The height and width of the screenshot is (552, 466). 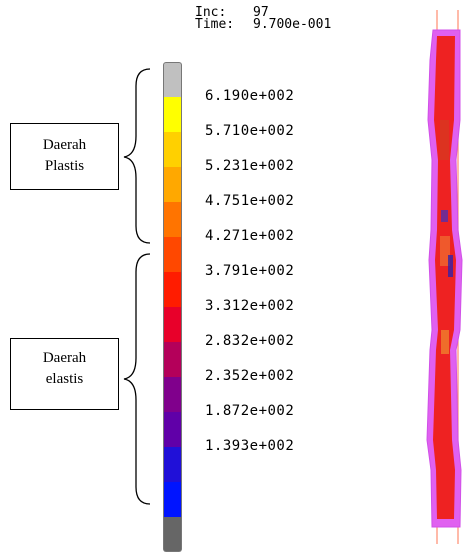 I want to click on legend-tick-label: 5.231e+002, so click(x=250, y=166).